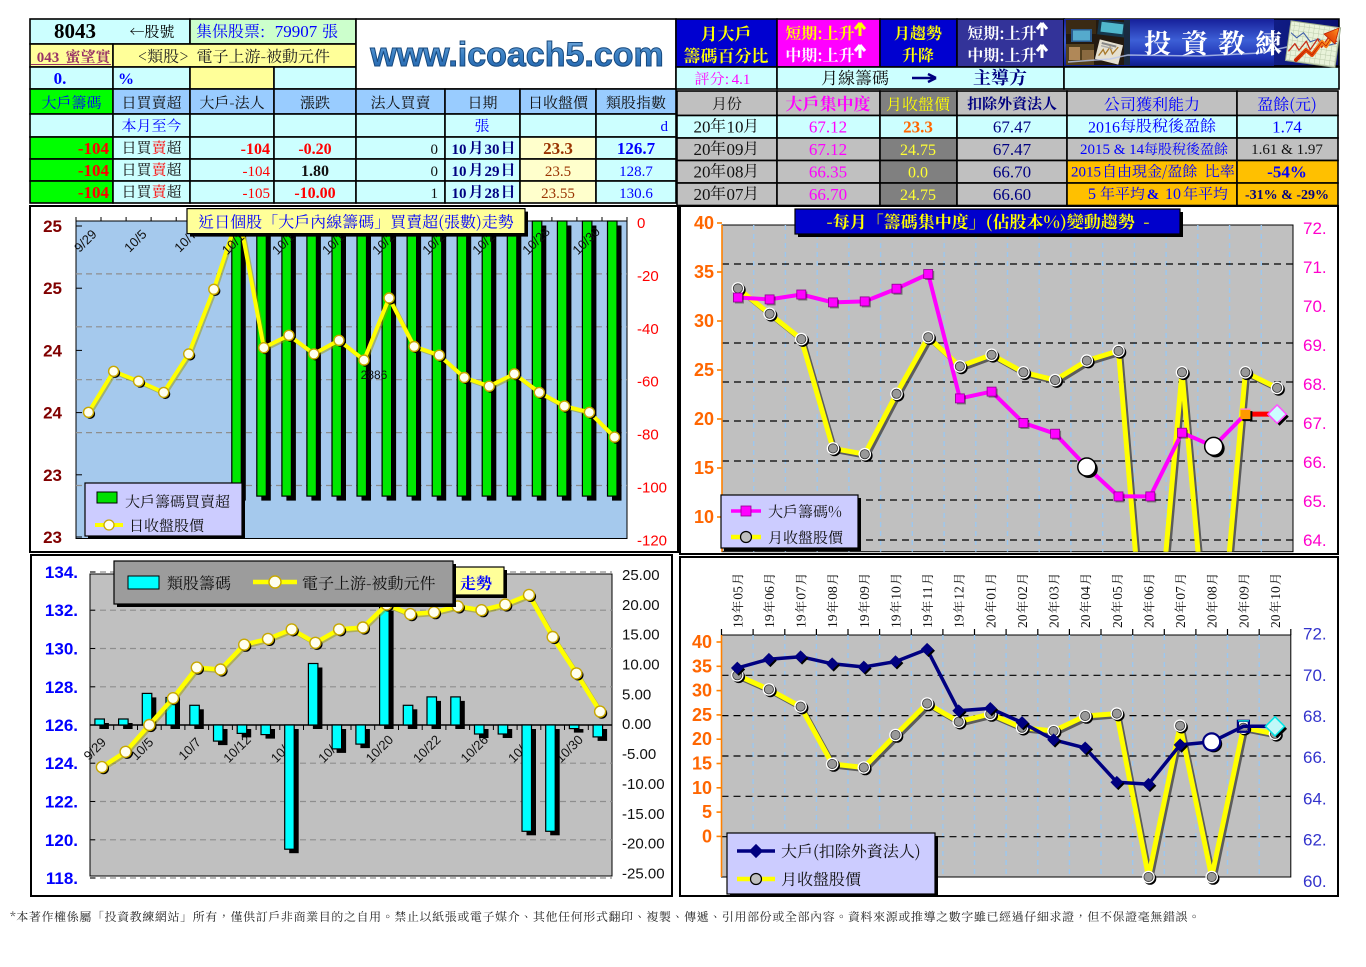  I want to click on svg-text: 15.00, so click(641, 635).